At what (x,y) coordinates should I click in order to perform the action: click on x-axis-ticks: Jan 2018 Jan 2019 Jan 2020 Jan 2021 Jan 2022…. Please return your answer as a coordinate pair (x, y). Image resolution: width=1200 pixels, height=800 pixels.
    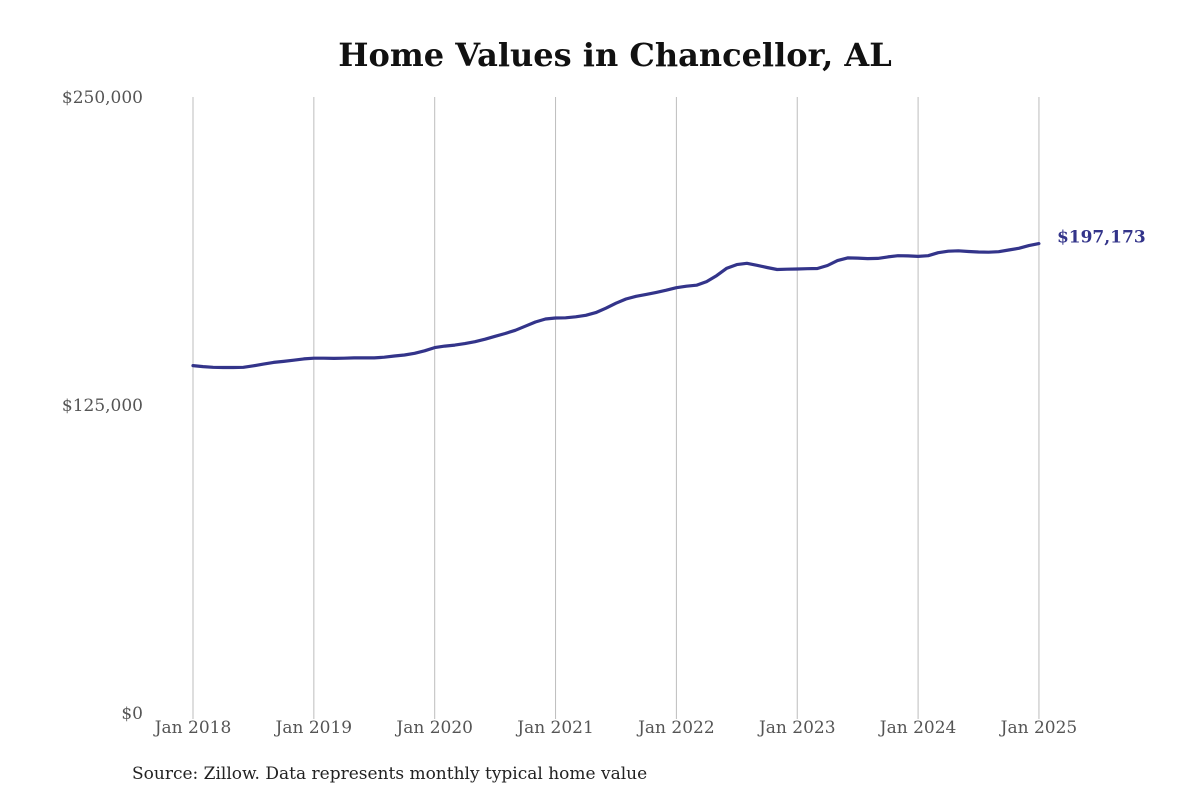
    Looking at the image, I should click on (615, 728).